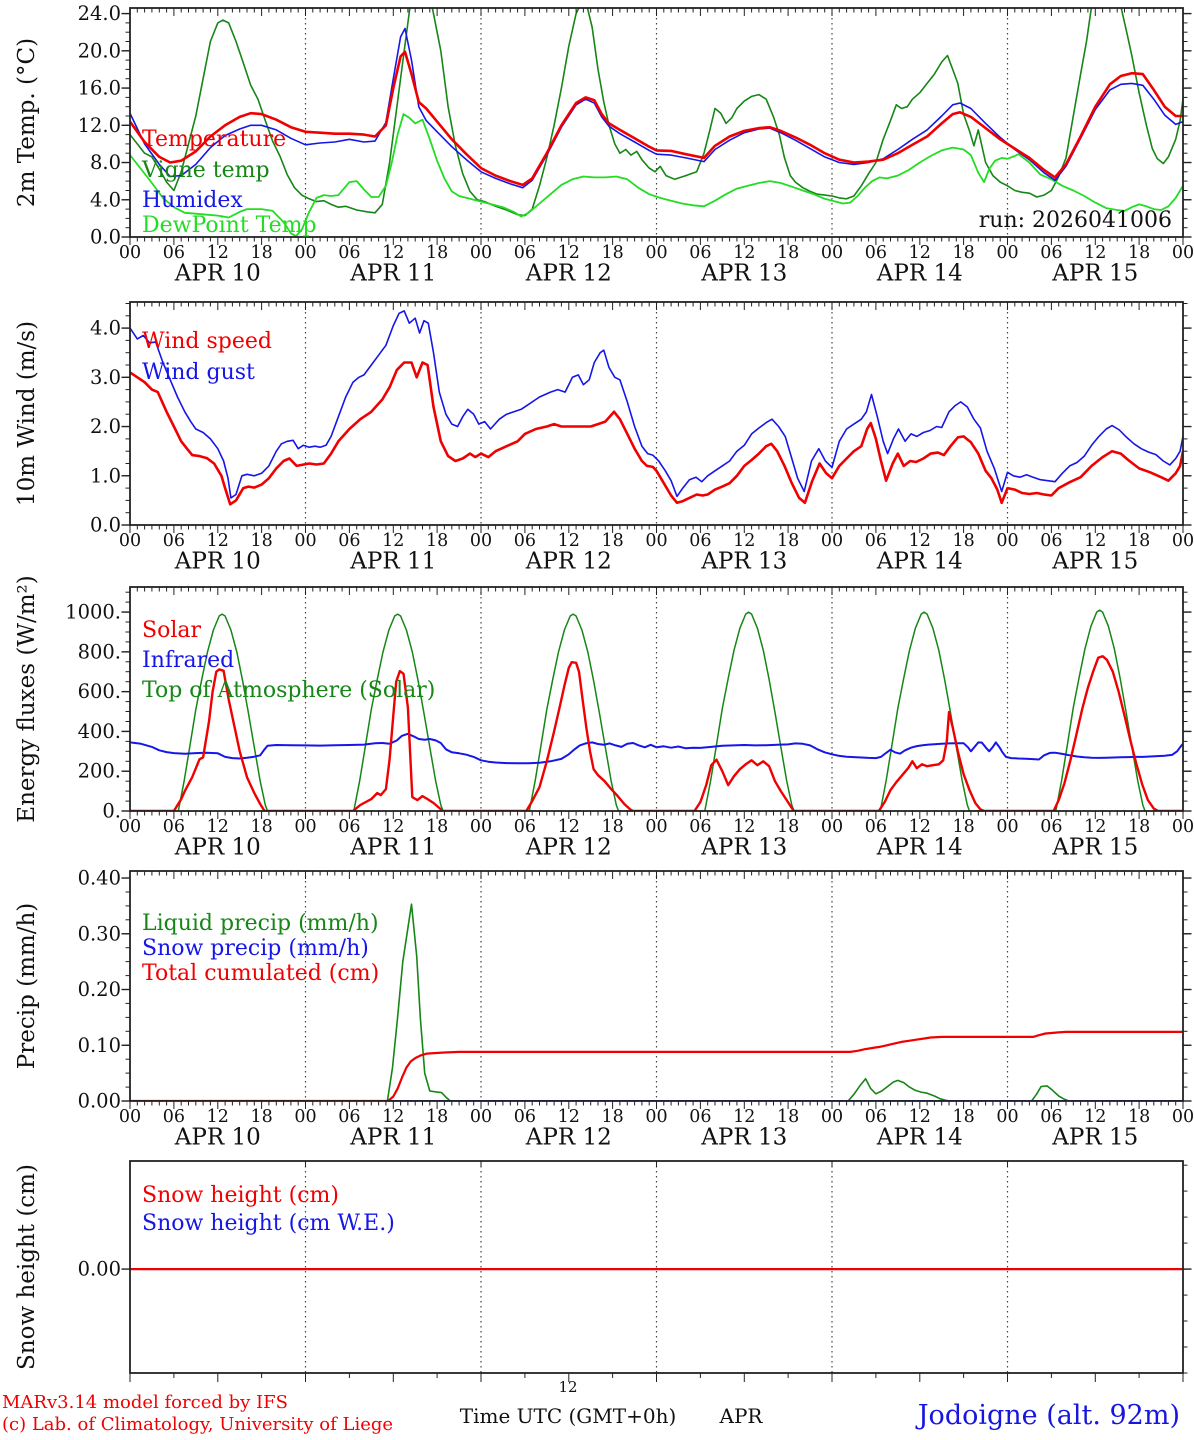 This screenshot has width=1194, height=1440. Describe the element at coordinates (105, 426) in the screenshot. I see `y-tick-label: 2.0` at that location.